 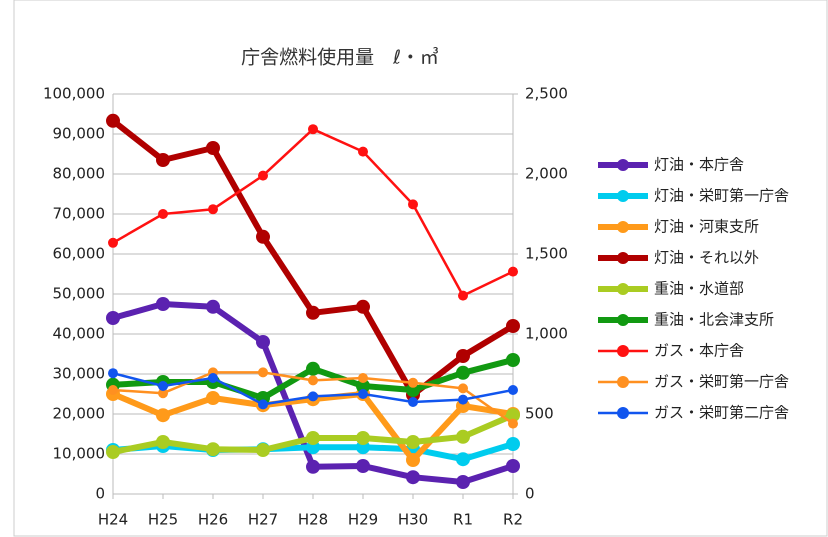 What do you see at coordinates (546, 94) in the screenshot?
I see `y2-tick-label: 2,500` at bounding box center [546, 94].